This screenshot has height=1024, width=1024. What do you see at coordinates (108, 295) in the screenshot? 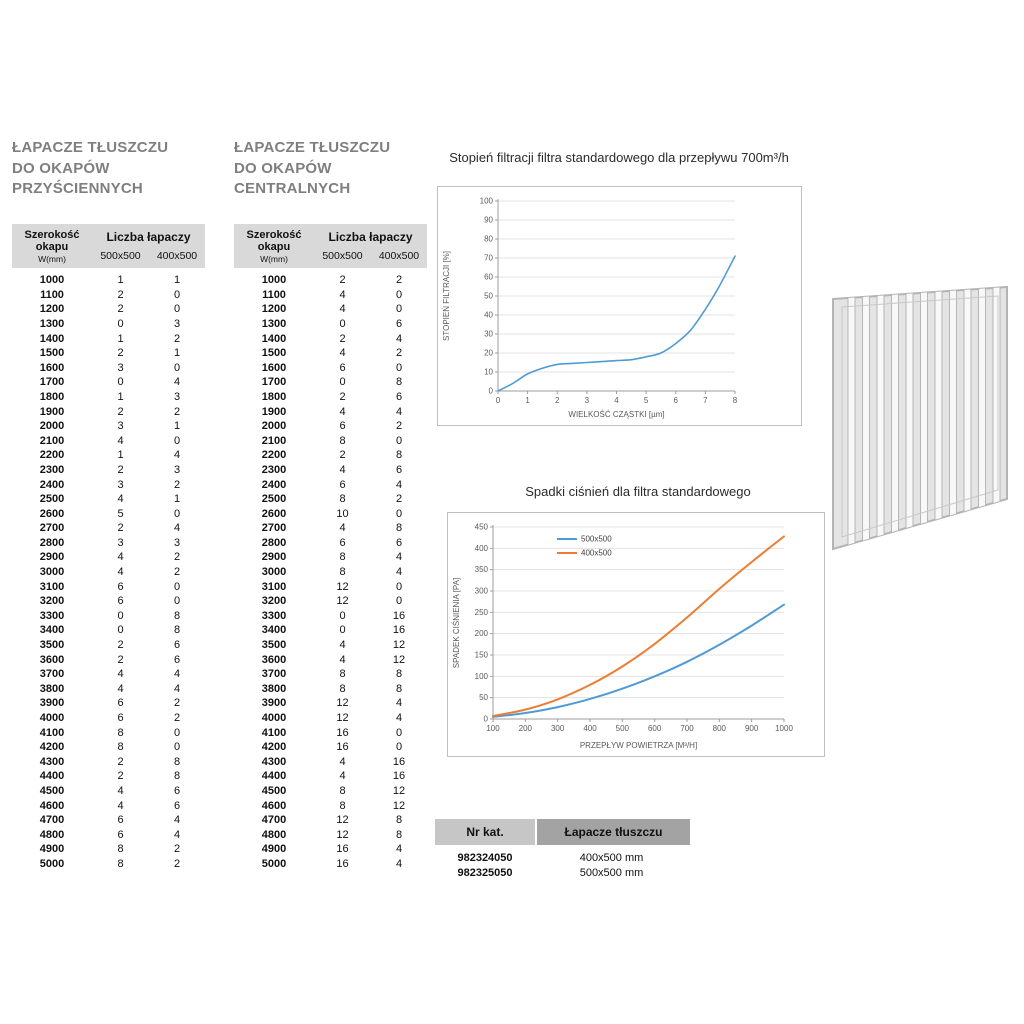
I see `table-row: 1100 2 0` at bounding box center [108, 295].